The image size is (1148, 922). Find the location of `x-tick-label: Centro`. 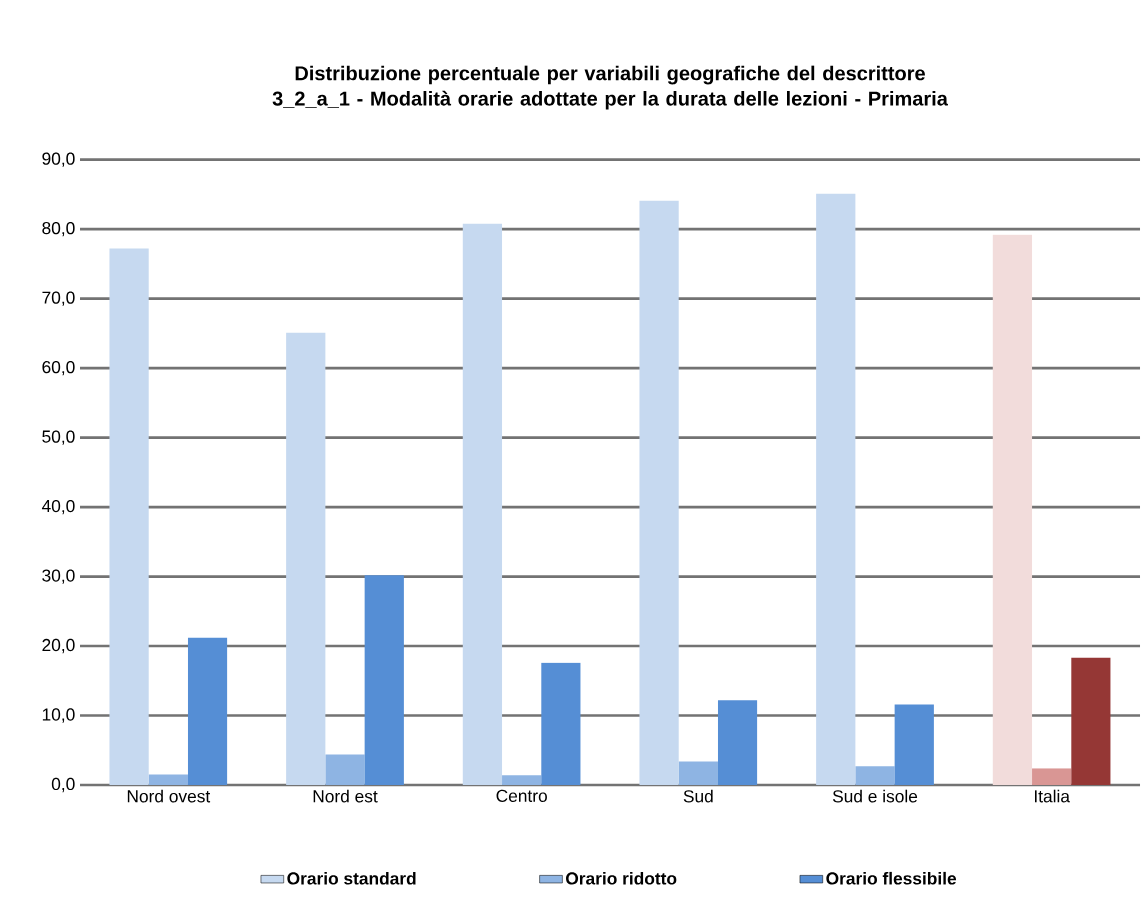

x-tick-label: Centro is located at coordinates (521, 795).